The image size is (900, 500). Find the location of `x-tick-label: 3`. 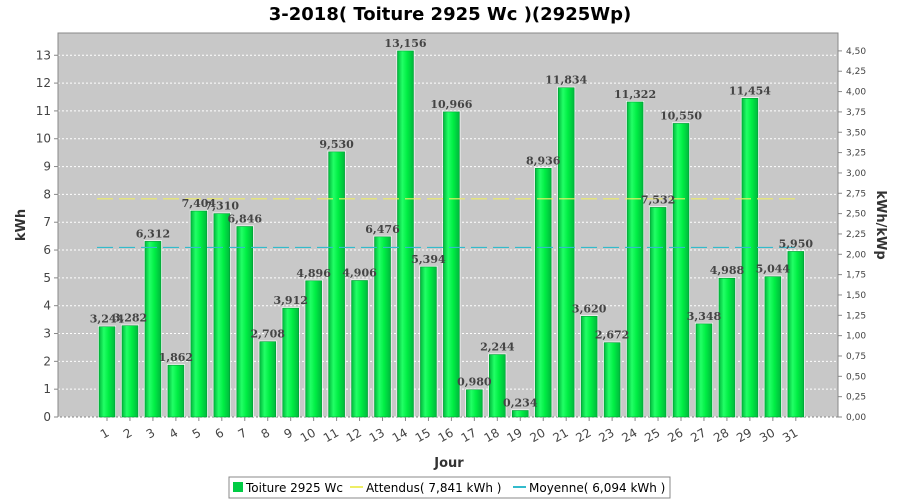

x-tick-label: 3 is located at coordinates (151, 433).